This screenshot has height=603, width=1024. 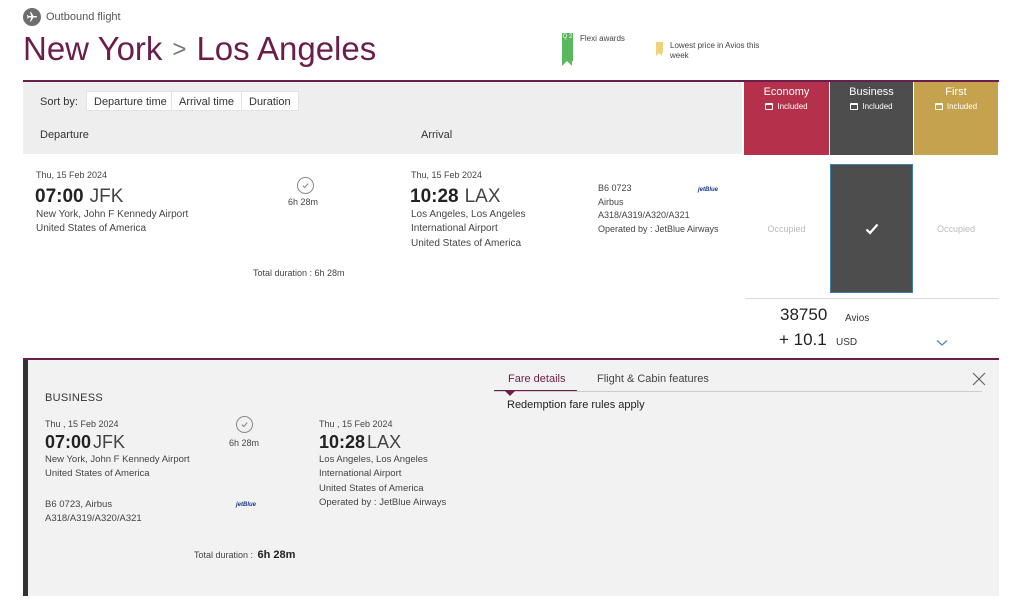 I want to click on cabin-name: Economy, so click(x=786, y=92).